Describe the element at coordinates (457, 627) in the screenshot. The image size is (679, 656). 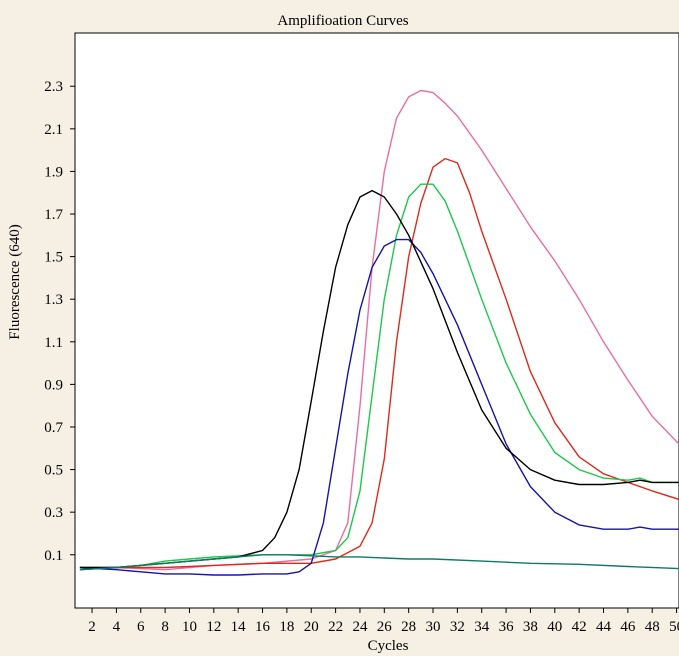
I see `x-tick-label: 32` at that location.